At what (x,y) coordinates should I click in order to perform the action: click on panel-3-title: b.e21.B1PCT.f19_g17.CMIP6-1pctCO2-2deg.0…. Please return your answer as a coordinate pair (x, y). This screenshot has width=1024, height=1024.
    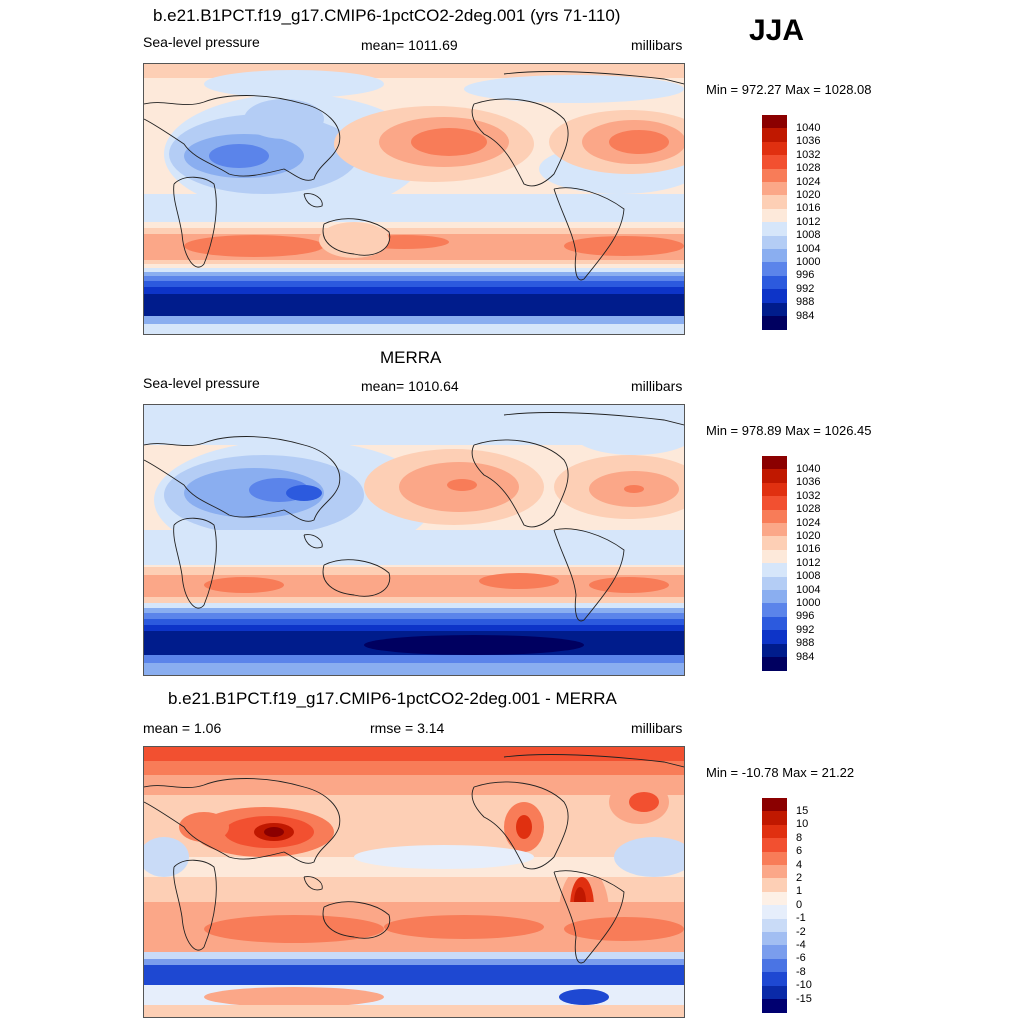
    Looking at the image, I should click on (392, 698).